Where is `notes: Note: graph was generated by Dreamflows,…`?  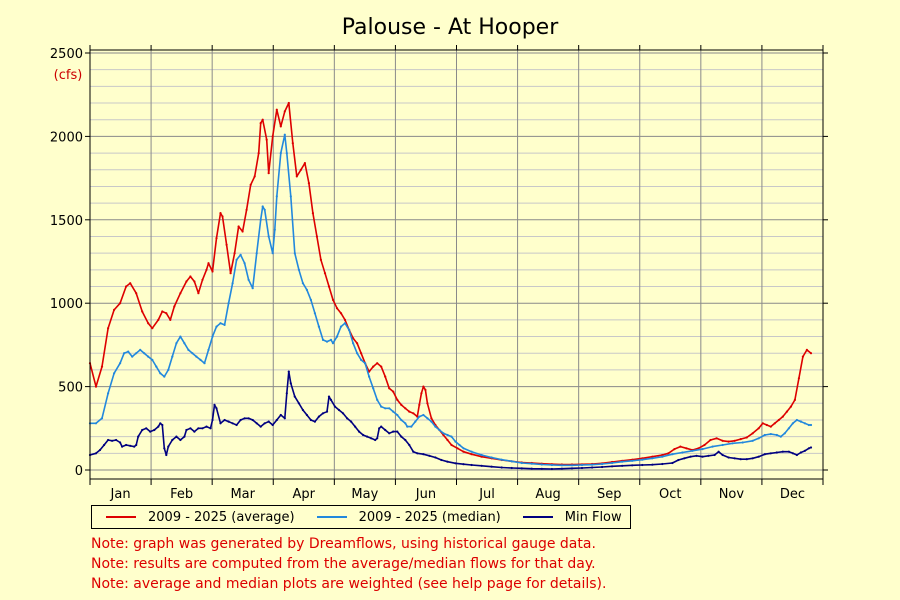
notes: Note: graph was generated by Dreamflows,… is located at coordinates (348, 564).